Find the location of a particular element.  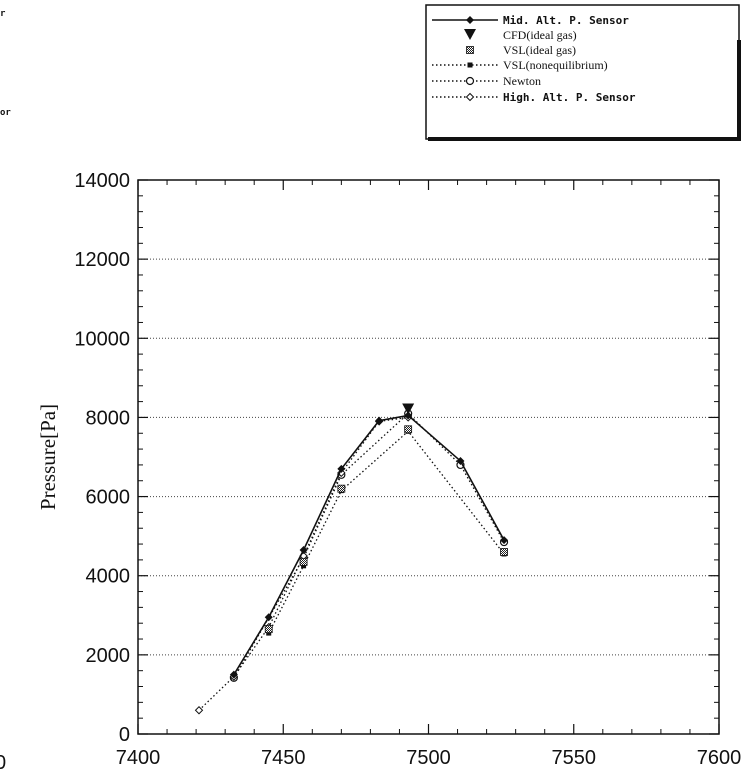

y-tick-label: 2000 is located at coordinates (108, 656).